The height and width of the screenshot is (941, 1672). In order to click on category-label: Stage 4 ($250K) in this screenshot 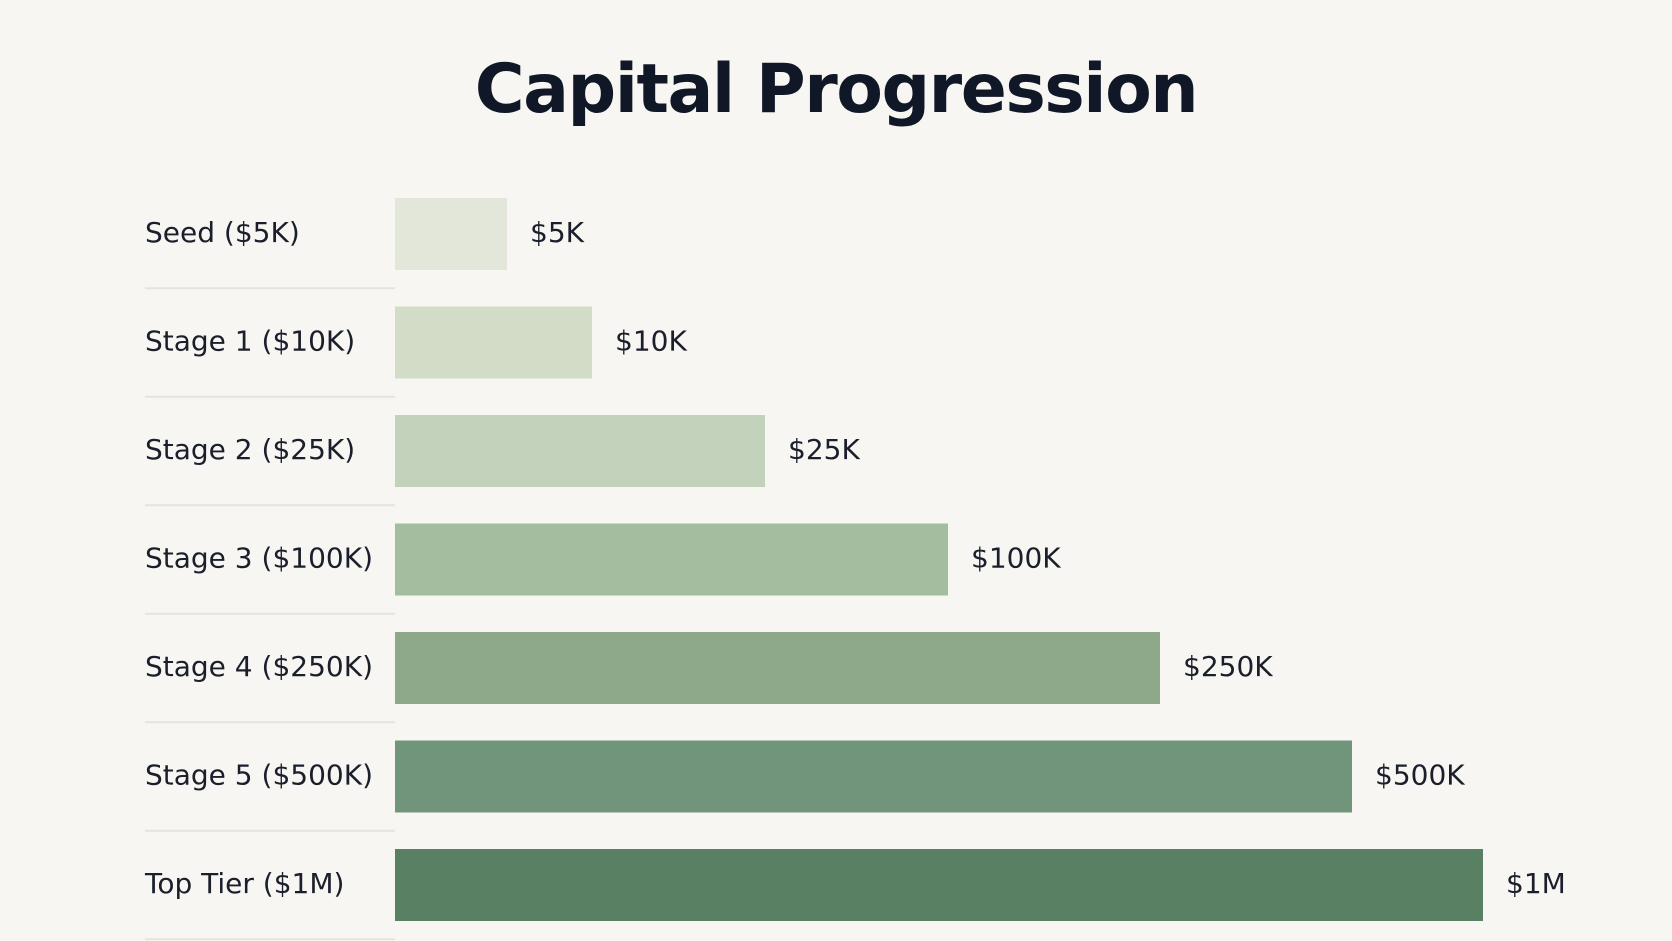, I will do `click(259, 666)`.